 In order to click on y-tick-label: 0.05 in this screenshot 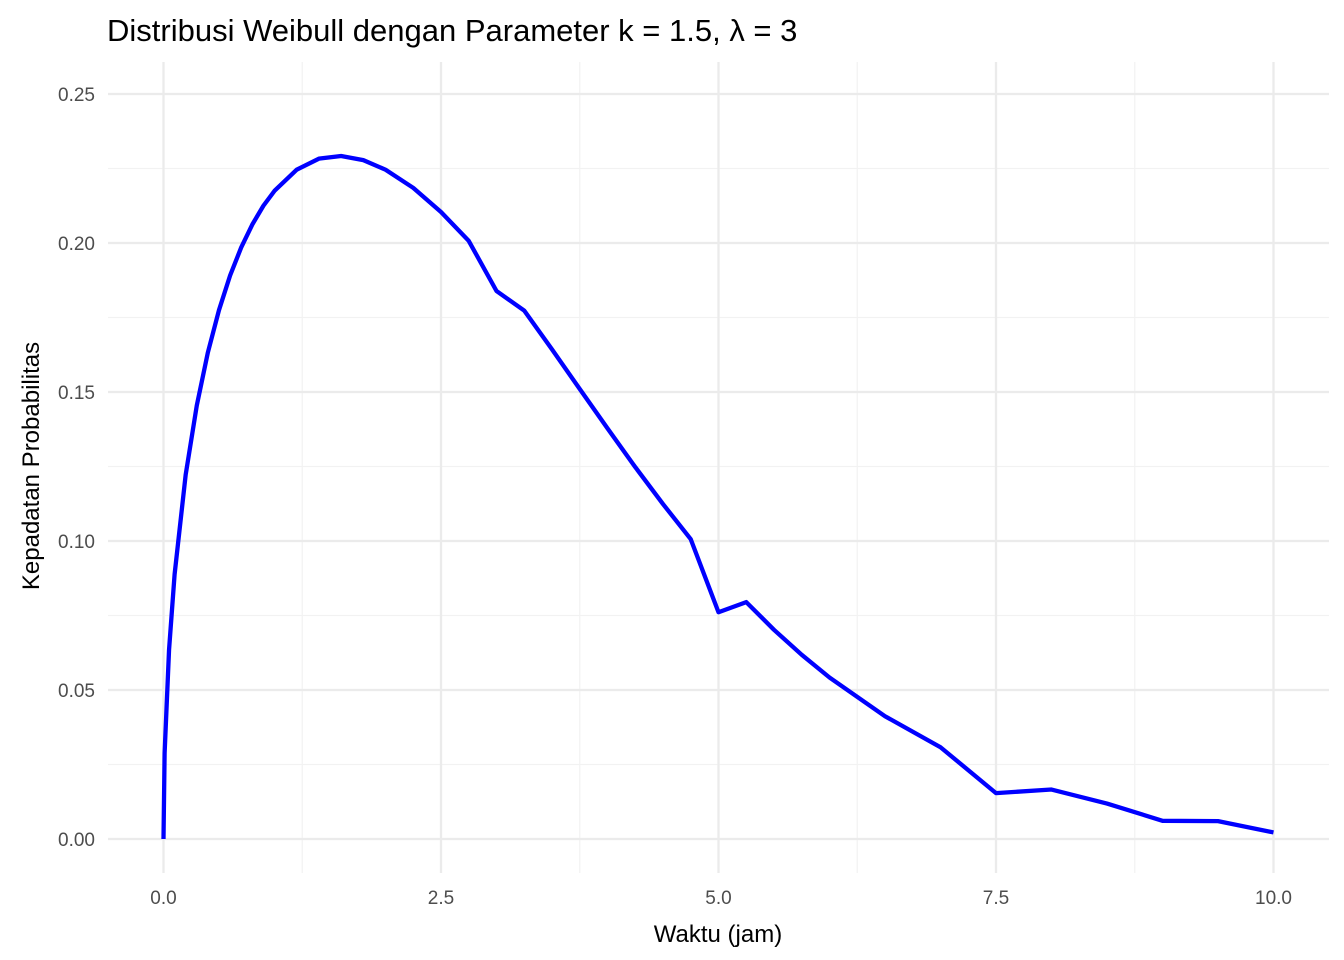, I will do `click(76, 691)`.